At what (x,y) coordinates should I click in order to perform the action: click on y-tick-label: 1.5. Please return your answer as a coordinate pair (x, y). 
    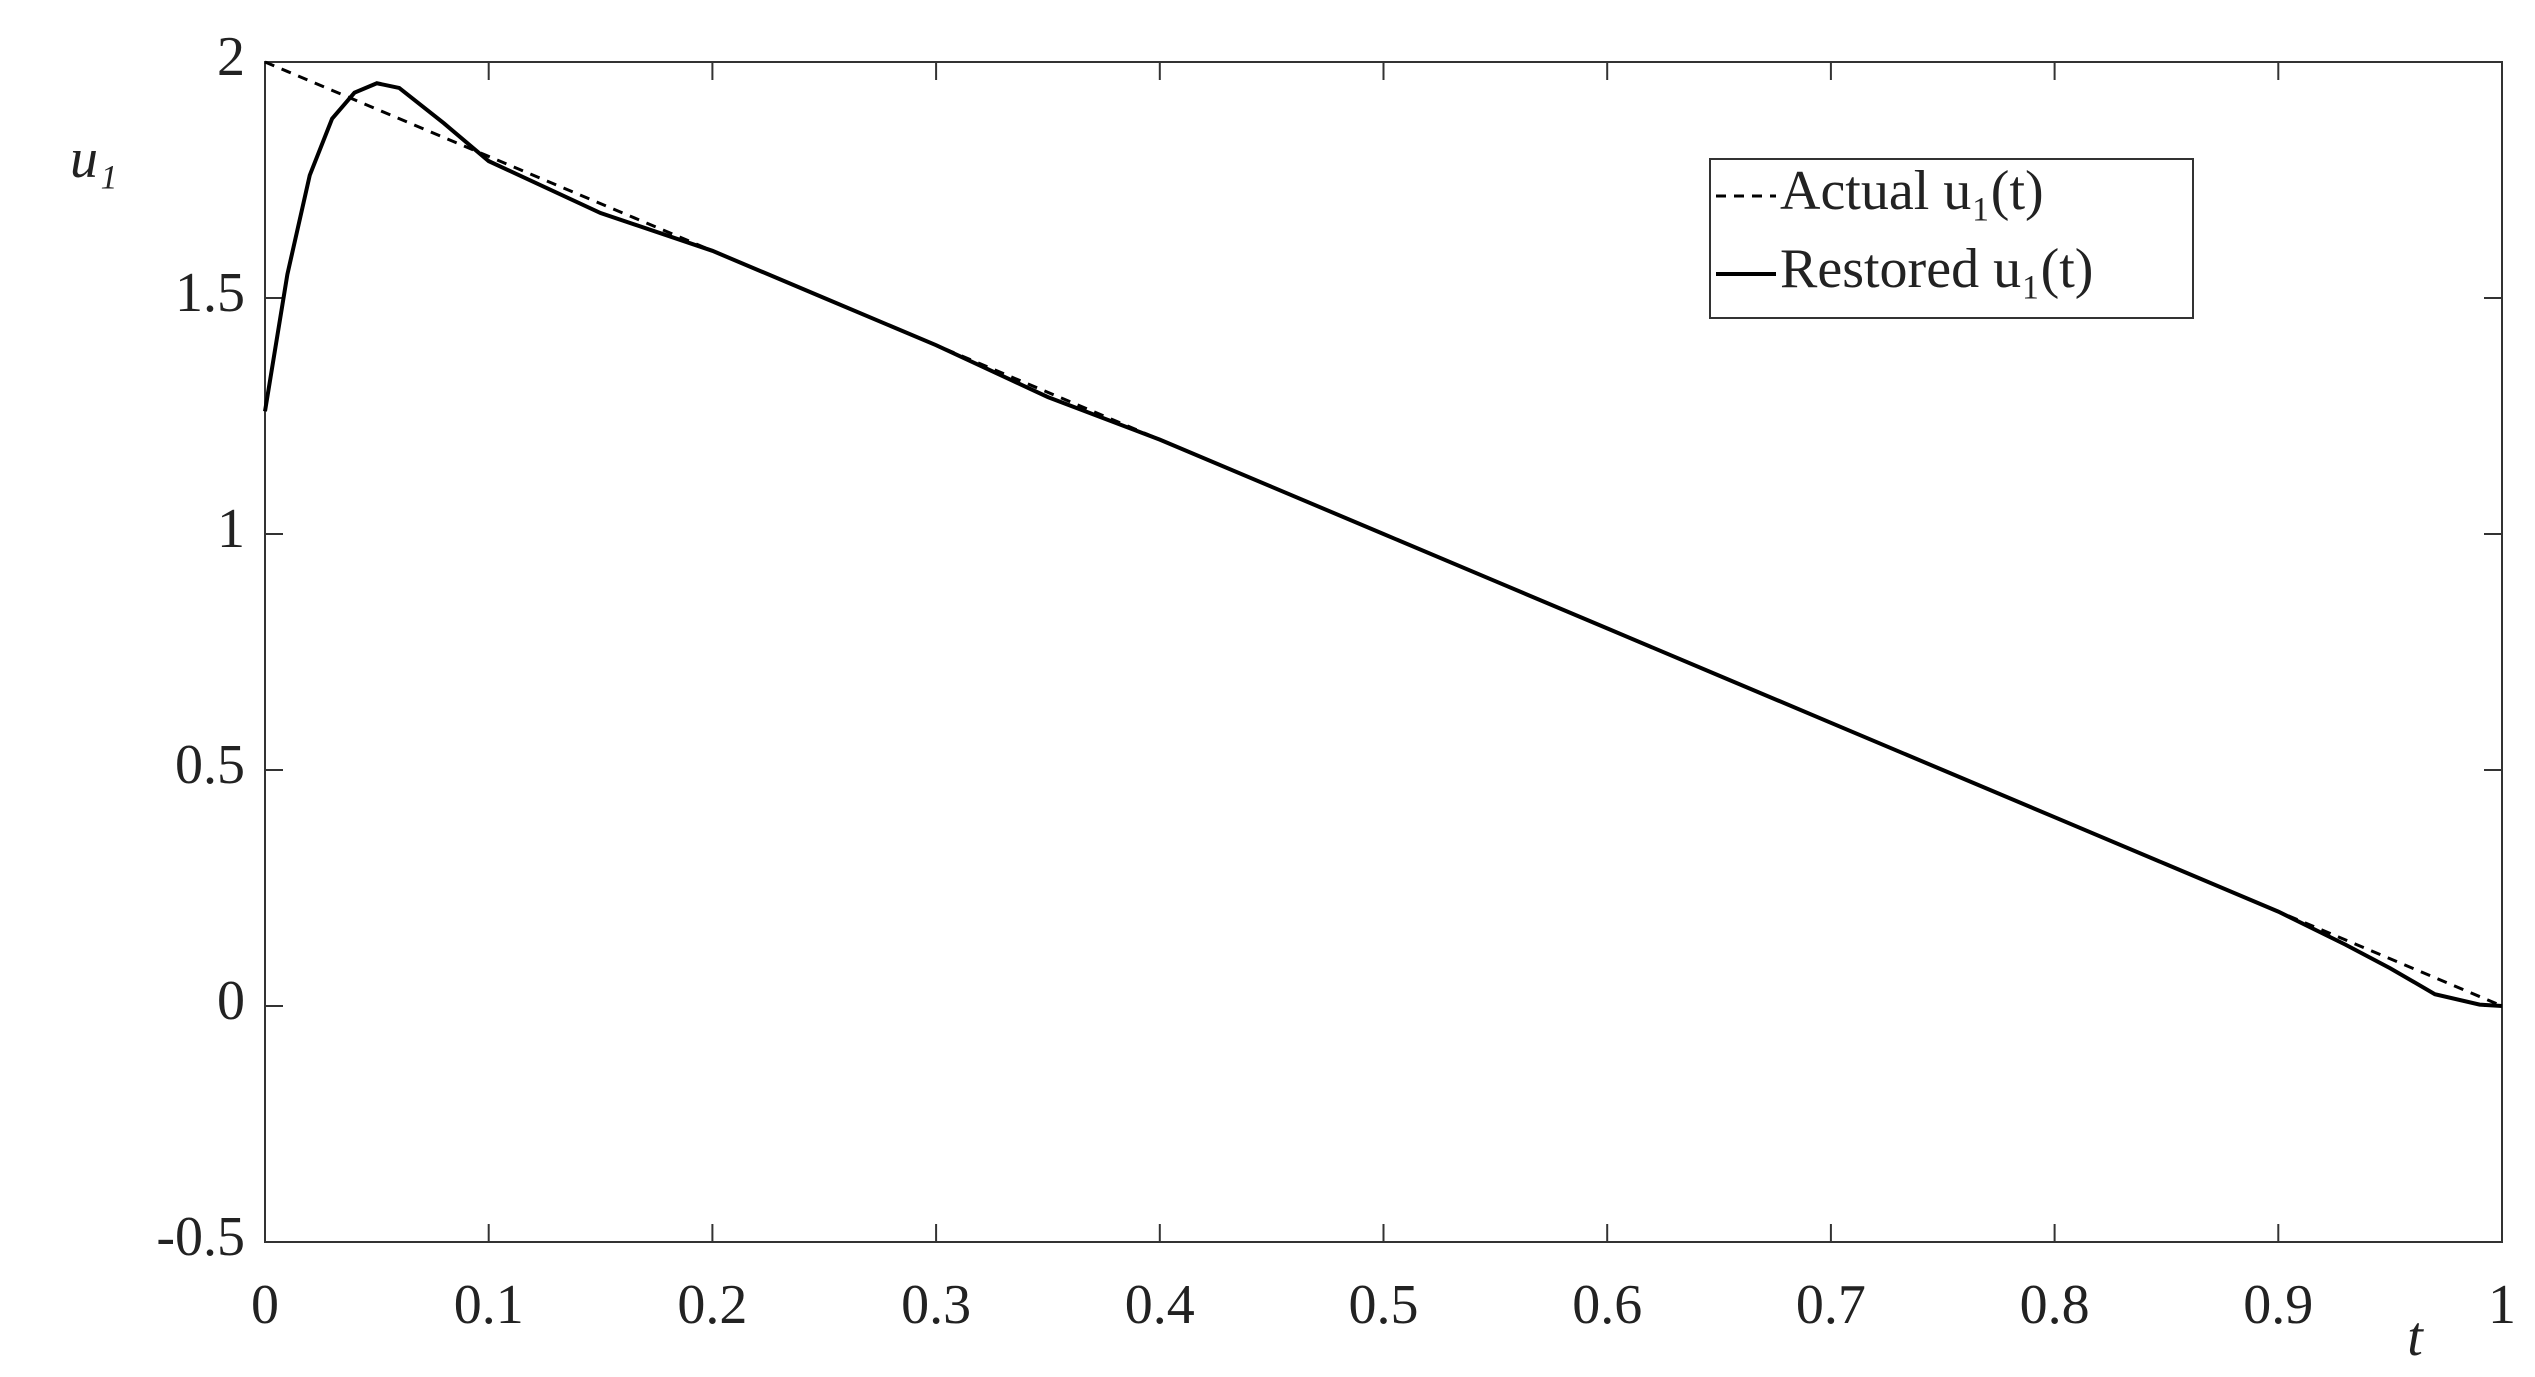
    Looking at the image, I should click on (210, 293).